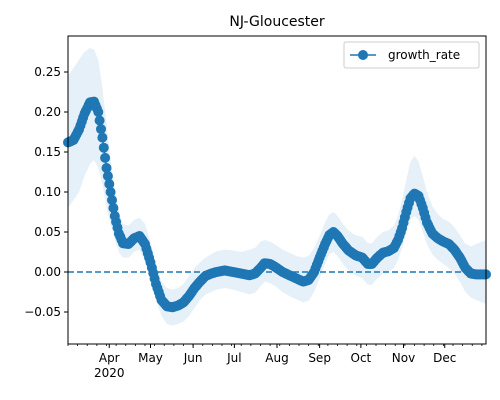 The height and width of the screenshot is (400, 500). Describe the element at coordinates (109, 358) in the screenshot. I see `x-tick-label: Apr` at that location.